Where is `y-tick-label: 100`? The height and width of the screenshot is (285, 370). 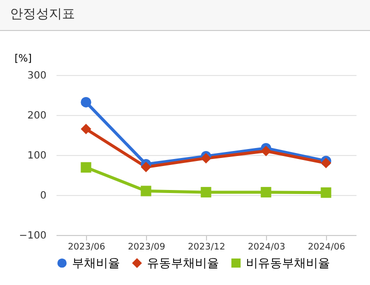
y-tick-label: 100 is located at coordinates (36, 156).